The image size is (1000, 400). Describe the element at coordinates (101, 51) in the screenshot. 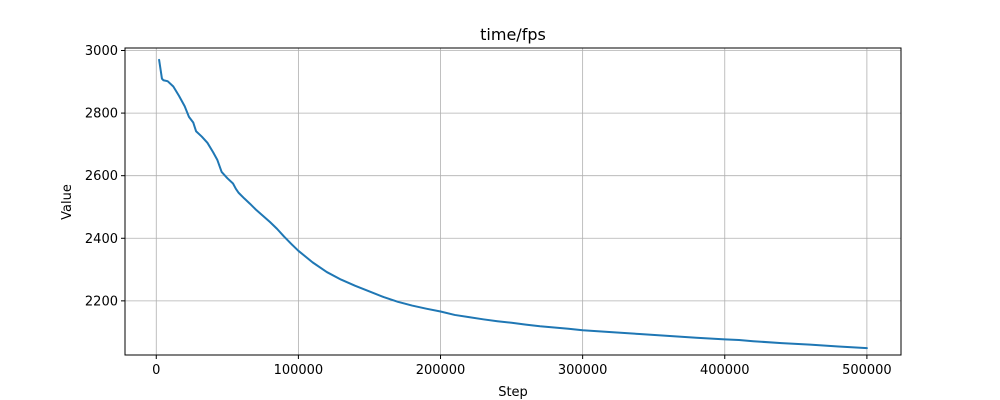

I see `y-tick-label: 3000` at that location.